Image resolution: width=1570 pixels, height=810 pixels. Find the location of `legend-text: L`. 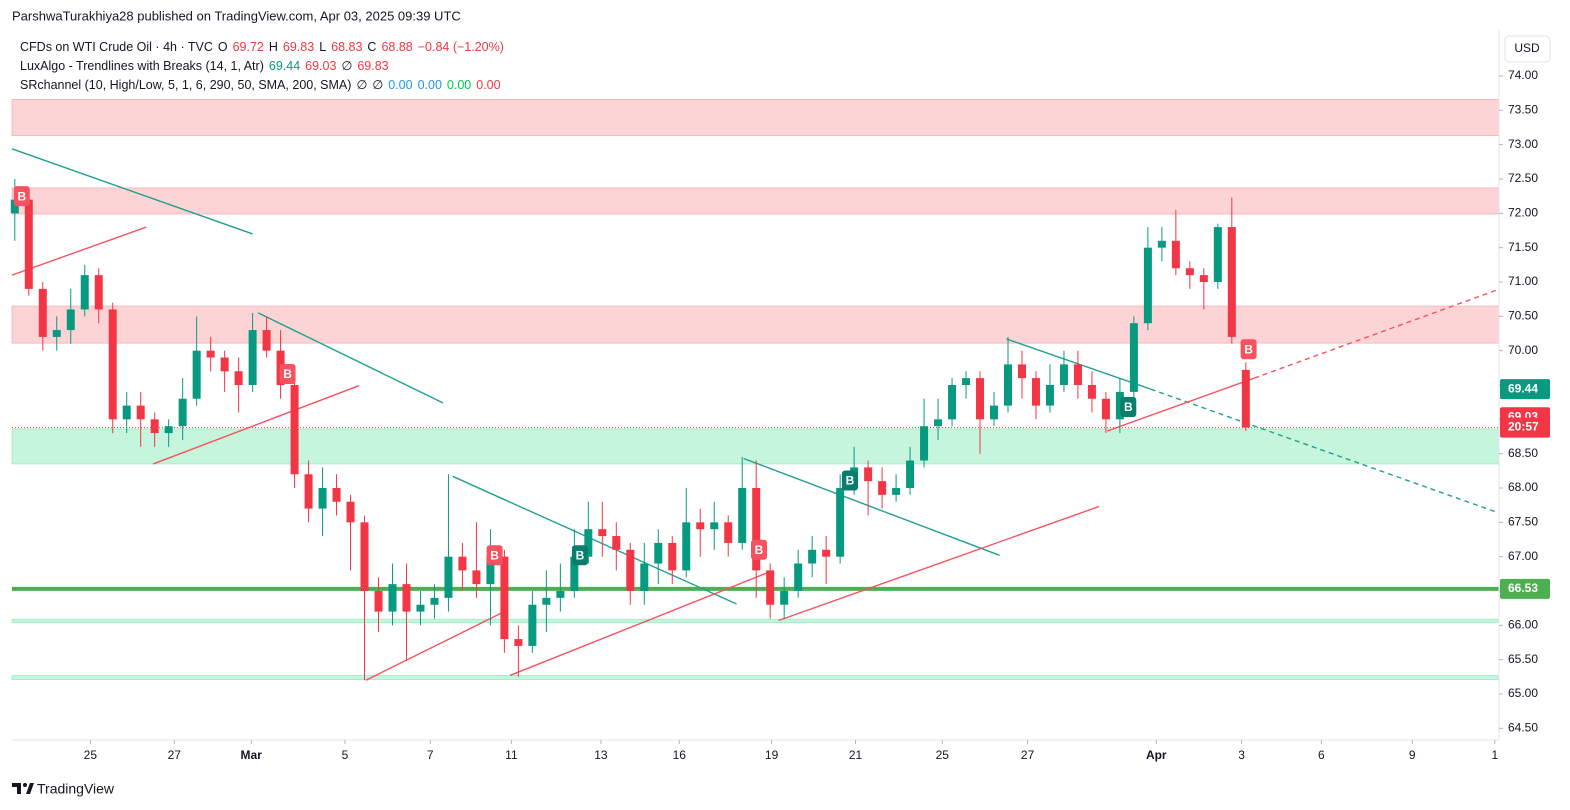

legend-text: L is located at coordinates (323, 47).